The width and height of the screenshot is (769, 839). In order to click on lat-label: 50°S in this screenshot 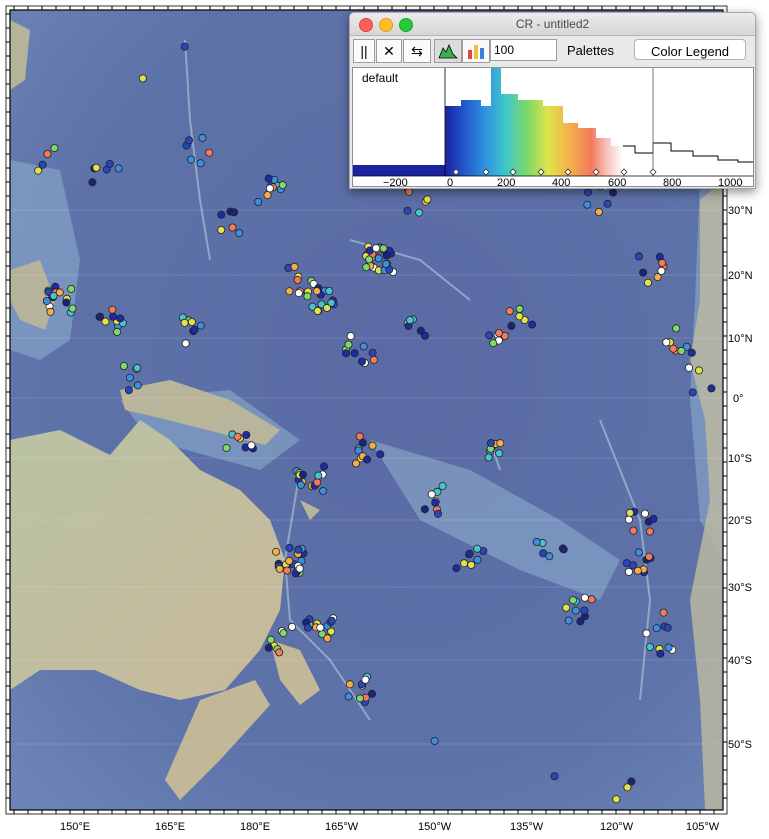, I will do `click(740, 745)`.